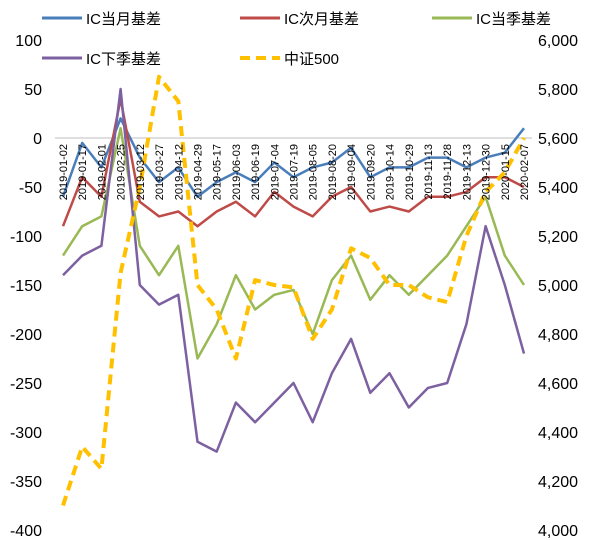  What do you see at coordinates (467, 172) in the screenshot?
I see `x-axis-tick-label: 2019-12-13` at bounding box center [467, 172].